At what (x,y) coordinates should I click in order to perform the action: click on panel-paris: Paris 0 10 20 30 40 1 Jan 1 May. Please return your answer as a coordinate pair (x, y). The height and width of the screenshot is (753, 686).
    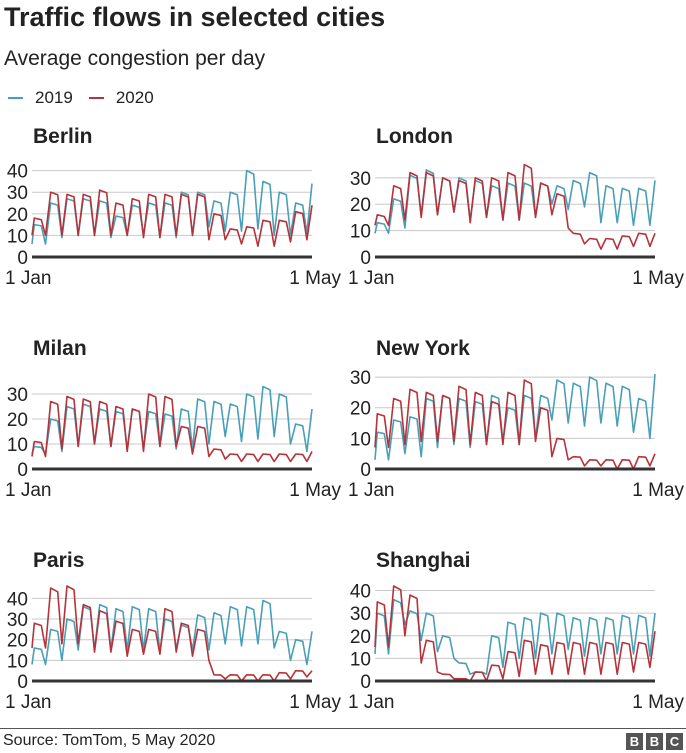
    Looking at the image, I should click on (171, 631).